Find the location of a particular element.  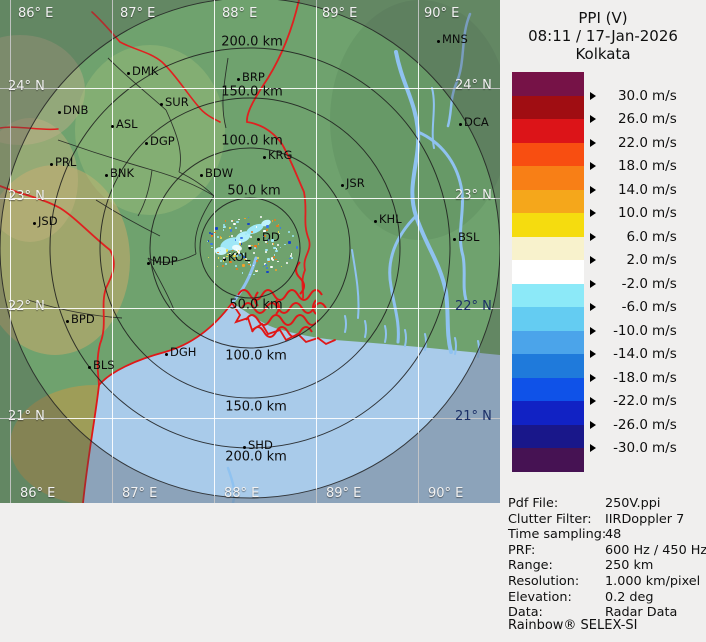

info-value: 250V.ppi is located at coordinates (633, 503).